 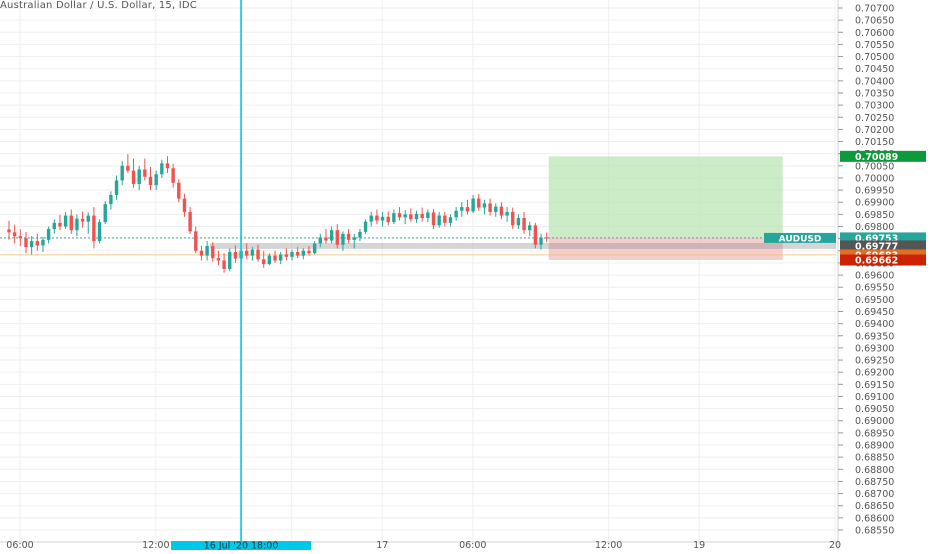 What do you see at coordinates (835, 545) in the screenshot?
I see `time-tick-label-7: 20` at bounding box center [835, 545].